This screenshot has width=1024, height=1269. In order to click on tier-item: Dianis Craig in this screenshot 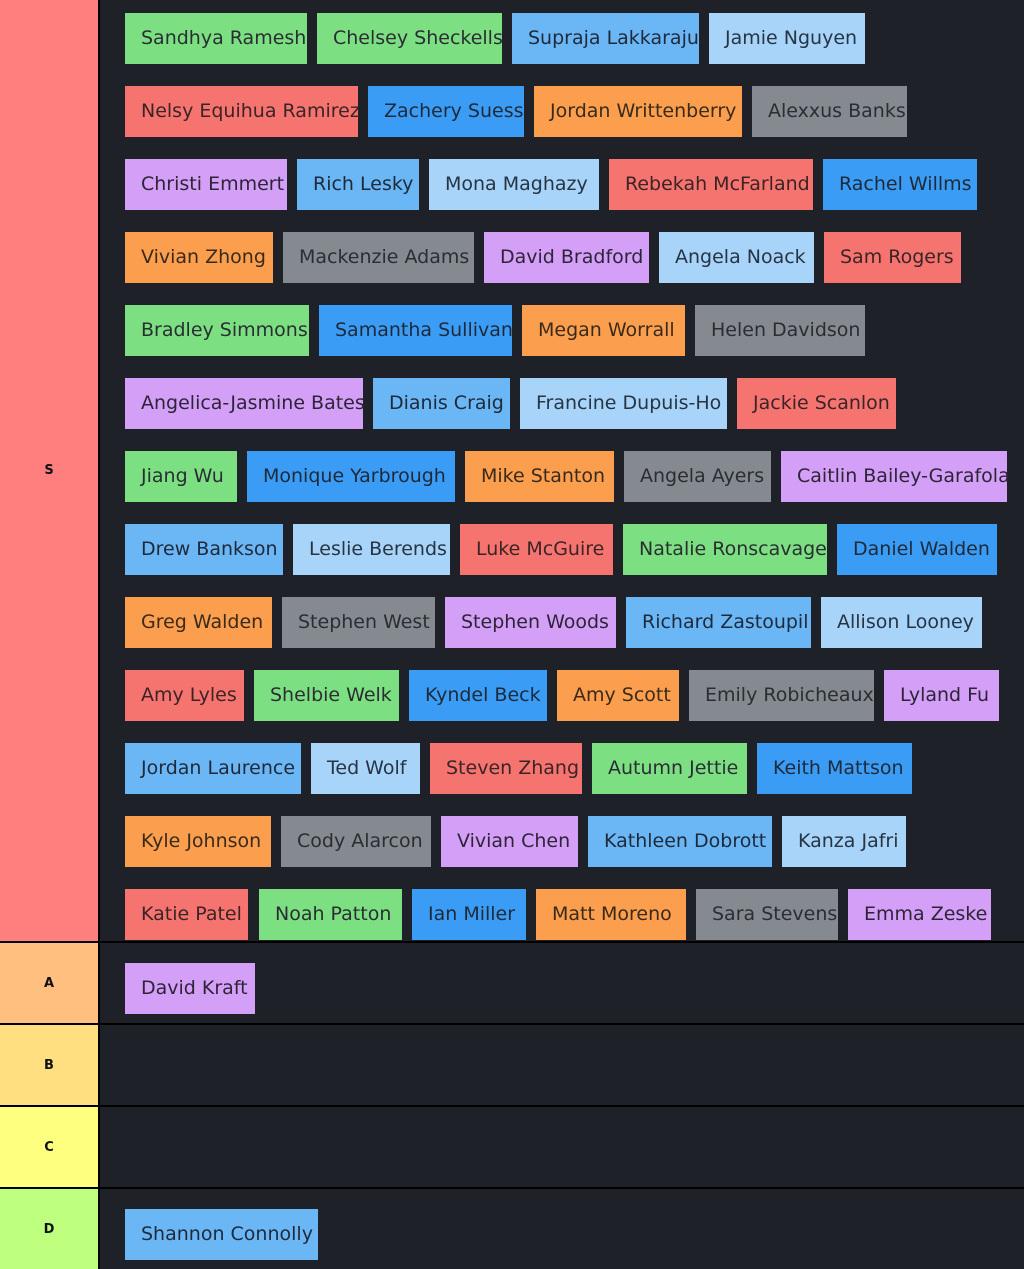, I will do `click(441, 403)`.